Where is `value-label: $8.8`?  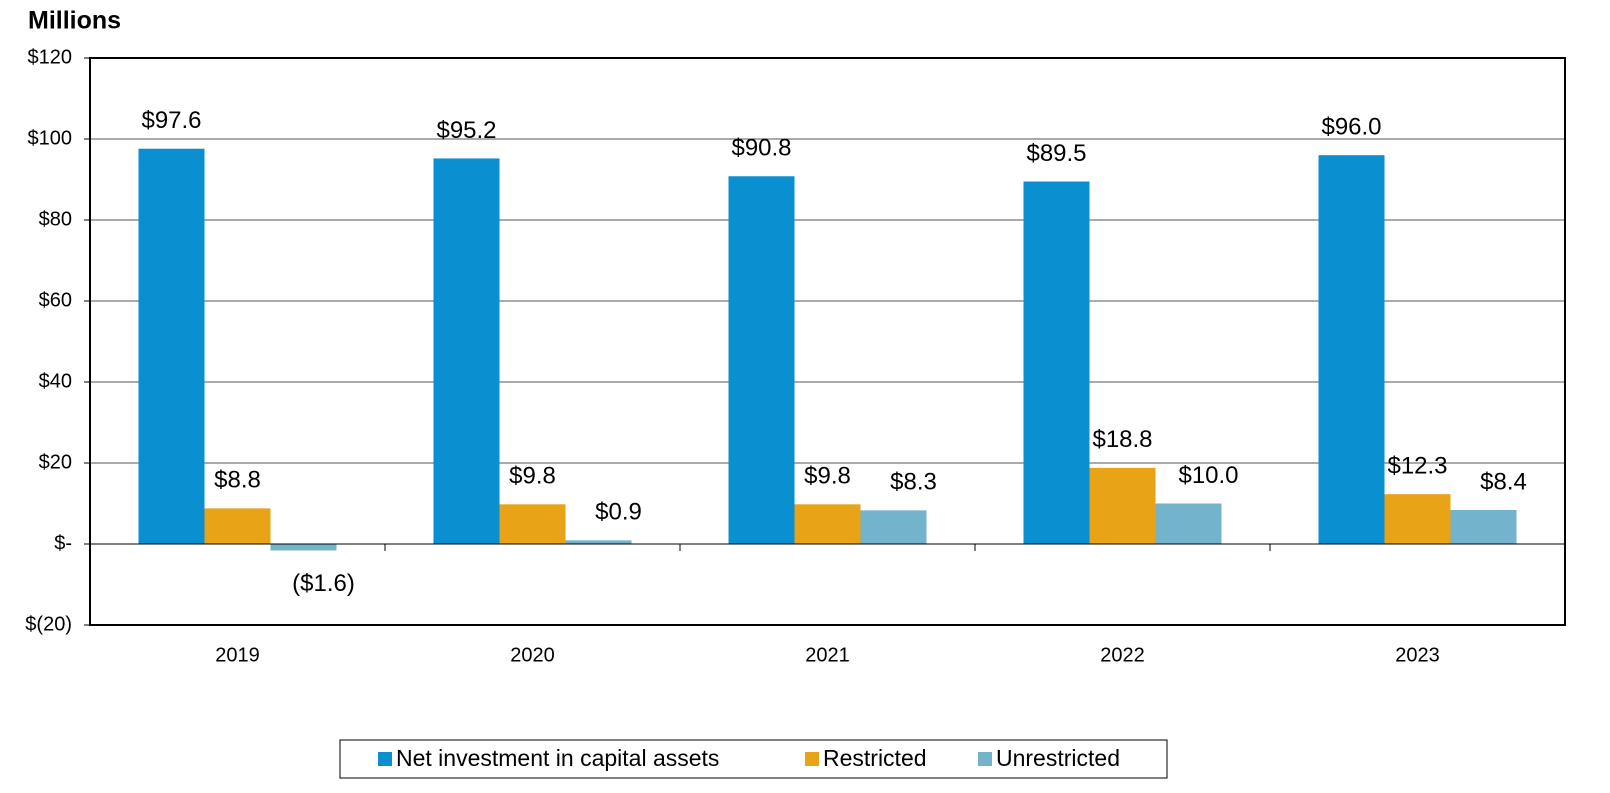
value-label: $8.8 is located at coordinates (237, 480).